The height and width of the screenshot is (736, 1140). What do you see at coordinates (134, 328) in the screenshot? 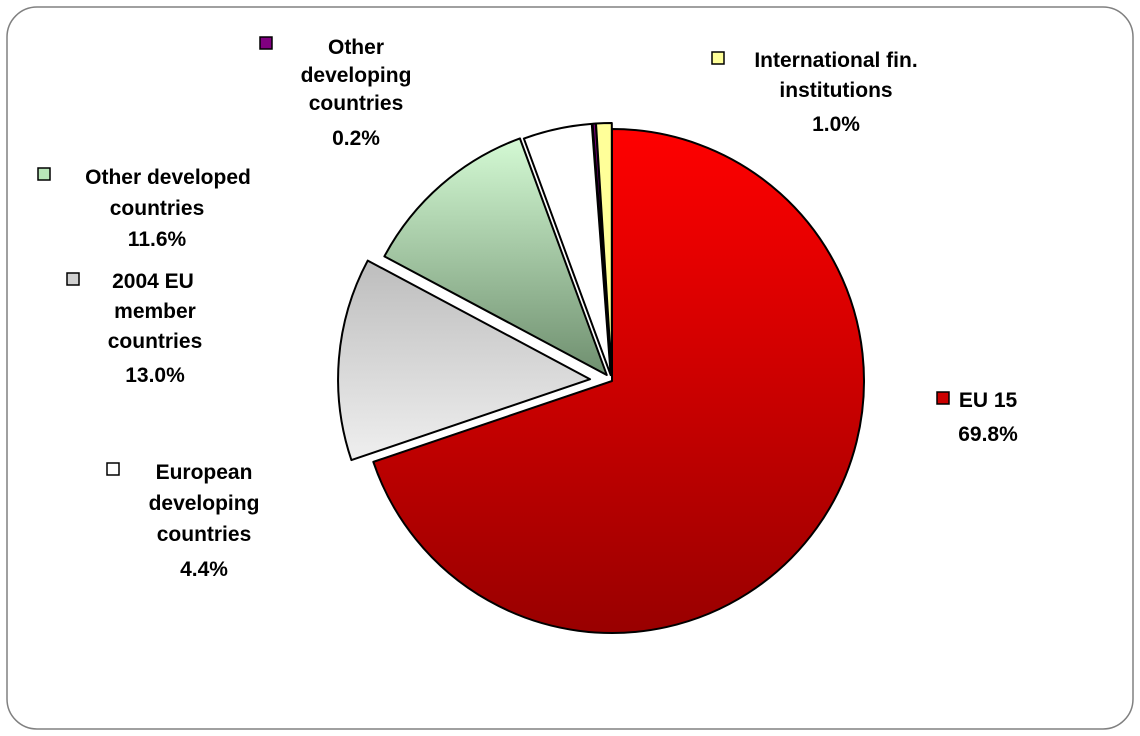
I see `label-2004-eu: 2004 EU member countries 13.0%` at bounding box center [134, 328].